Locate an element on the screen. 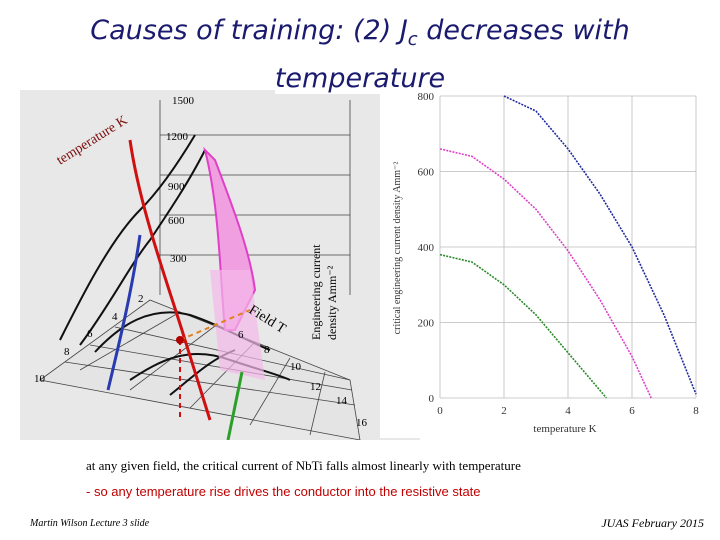 The width and height of the screenshot is (720, 540). temp-tick-10: 10 is located at coordinates (40, 379).